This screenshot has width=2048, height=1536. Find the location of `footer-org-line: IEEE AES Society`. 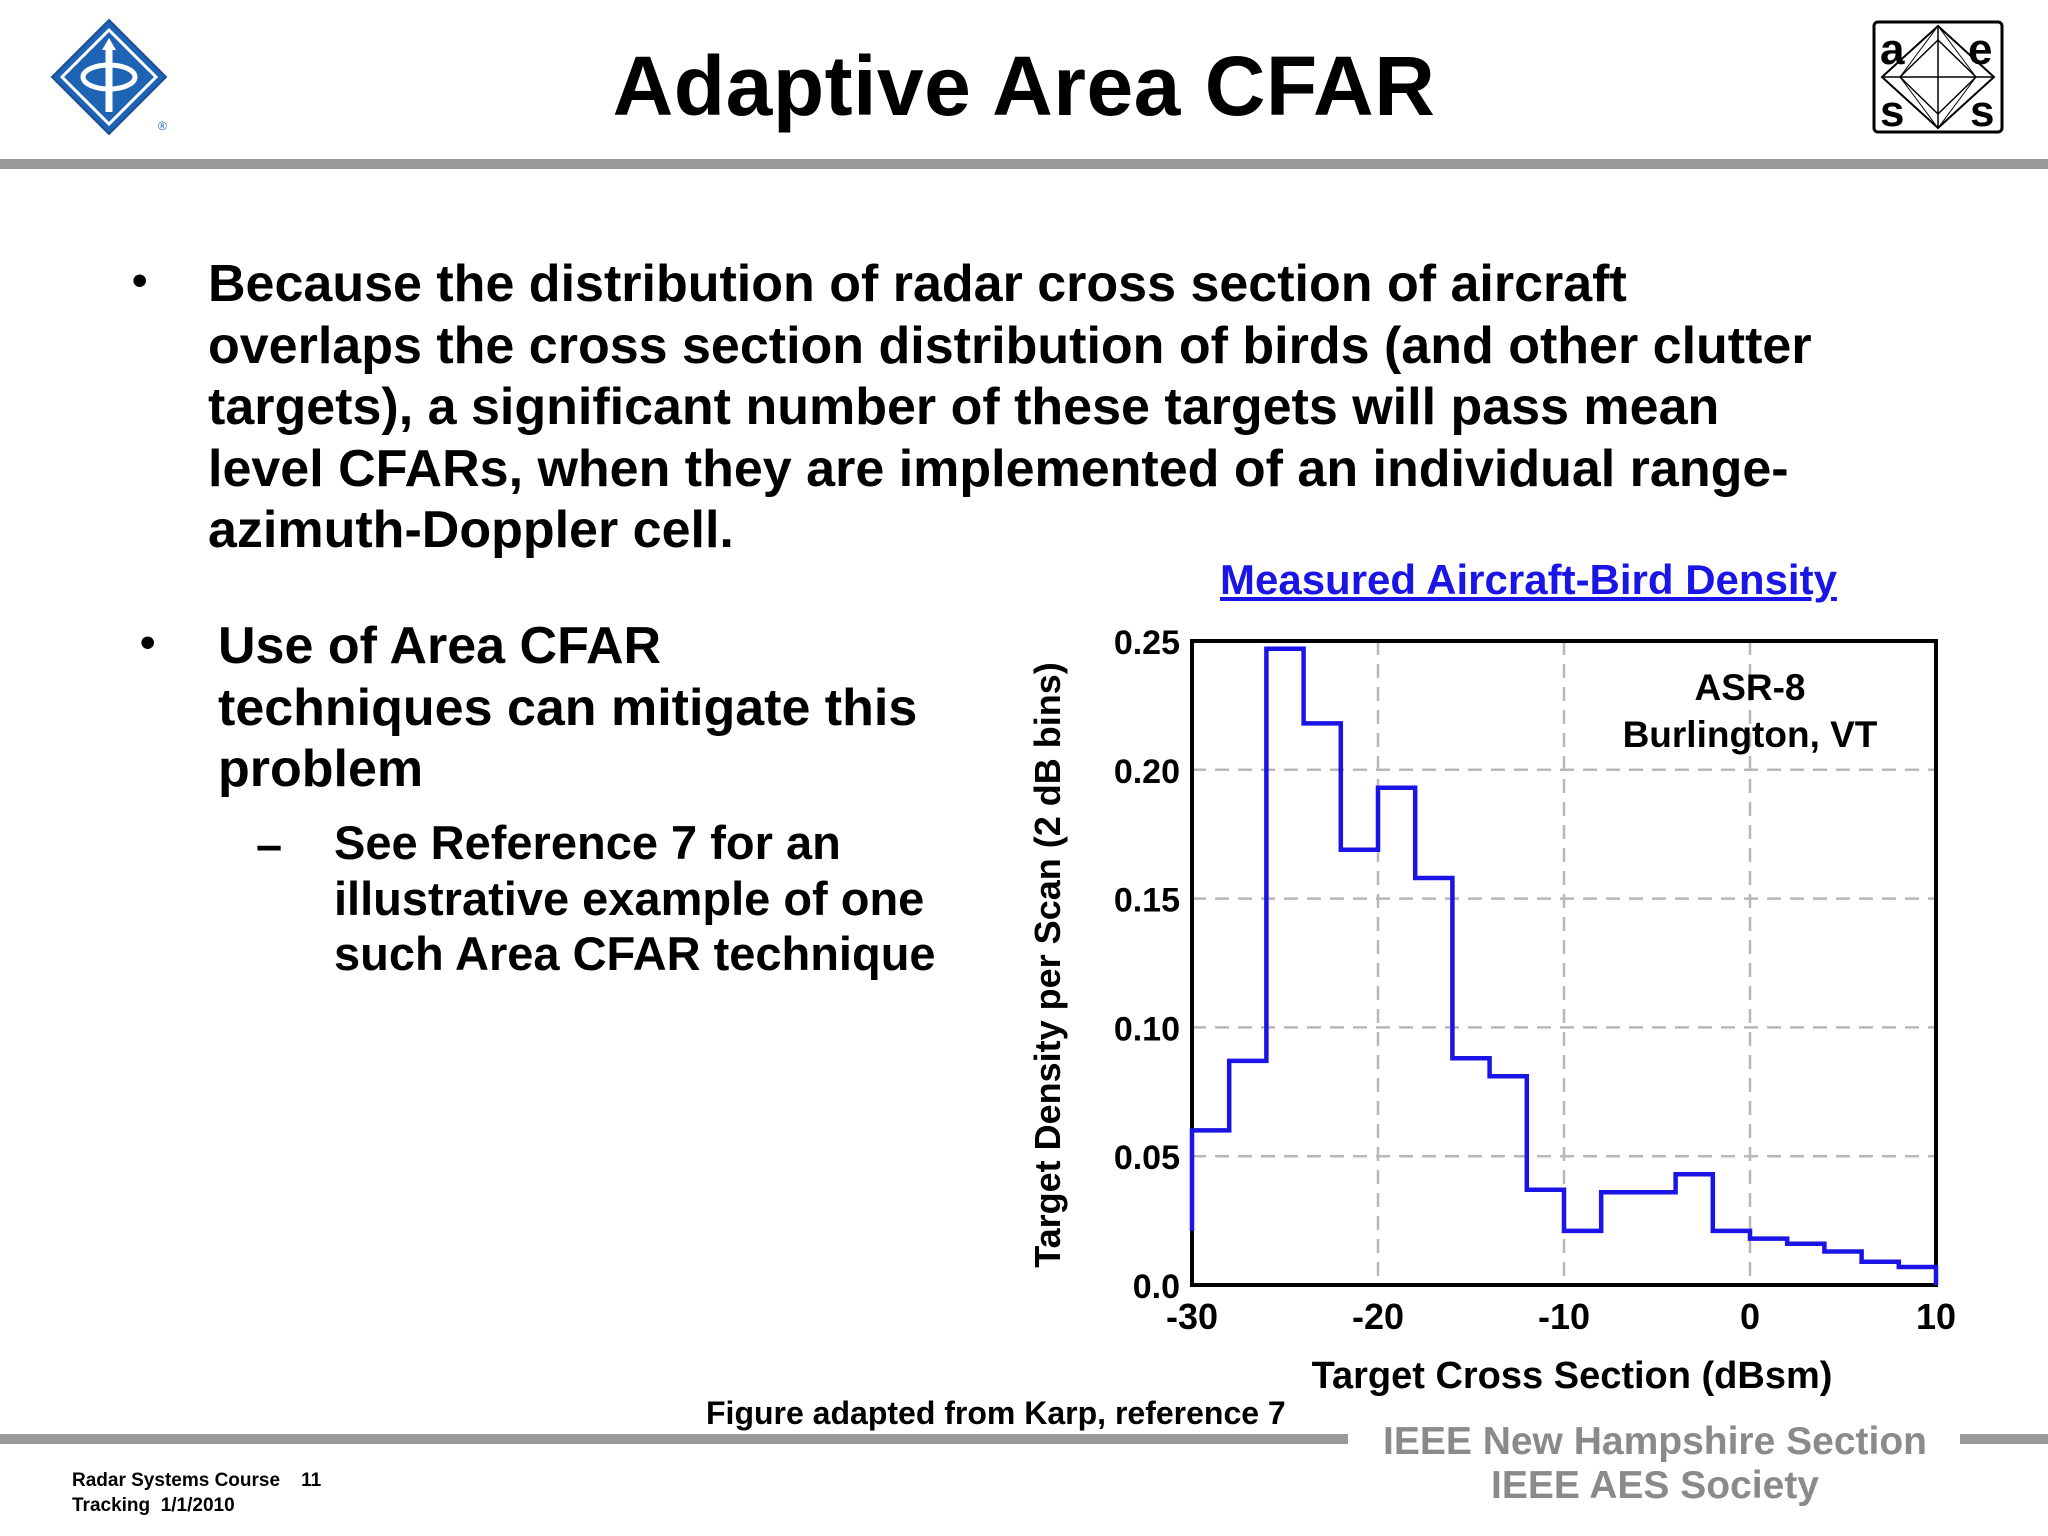

footer-org-line: IEEE AES Society is located at coordinates (1654, 1485).